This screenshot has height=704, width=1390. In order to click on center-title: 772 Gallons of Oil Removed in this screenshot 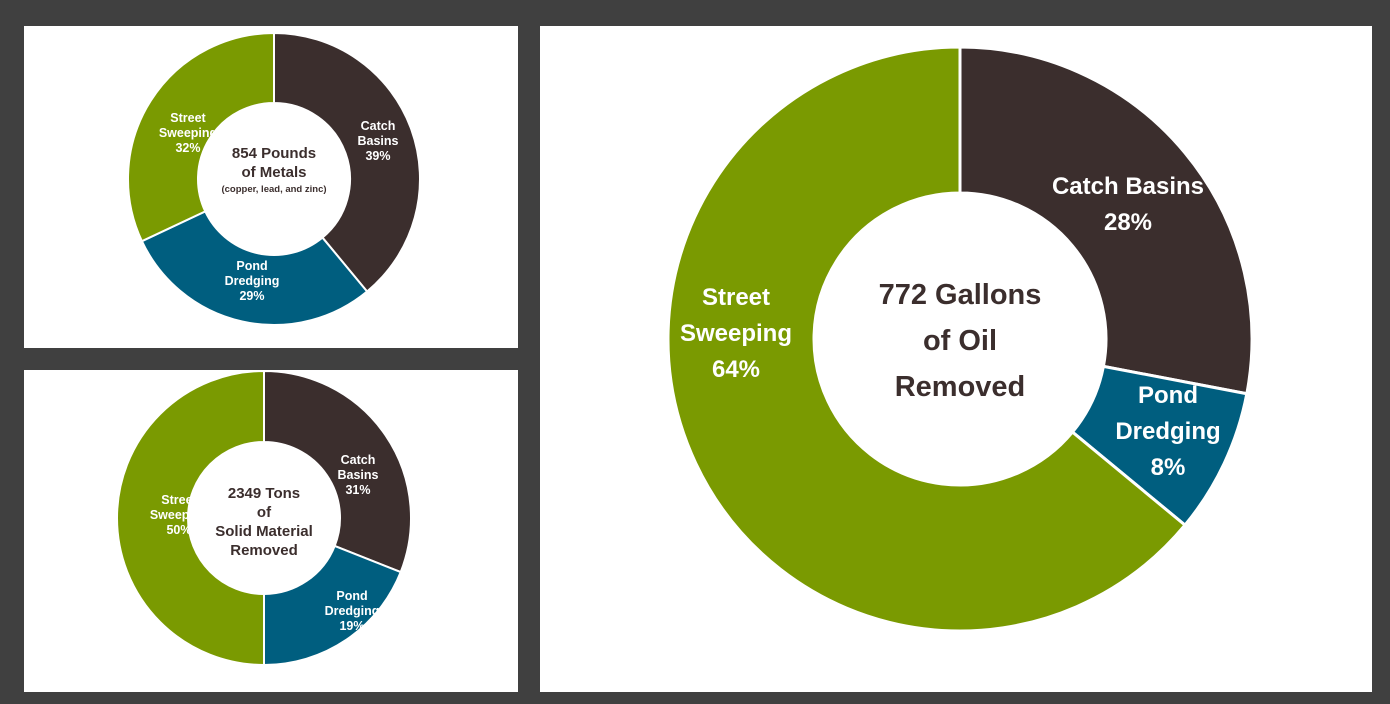, I will do `click(960, 341)`.